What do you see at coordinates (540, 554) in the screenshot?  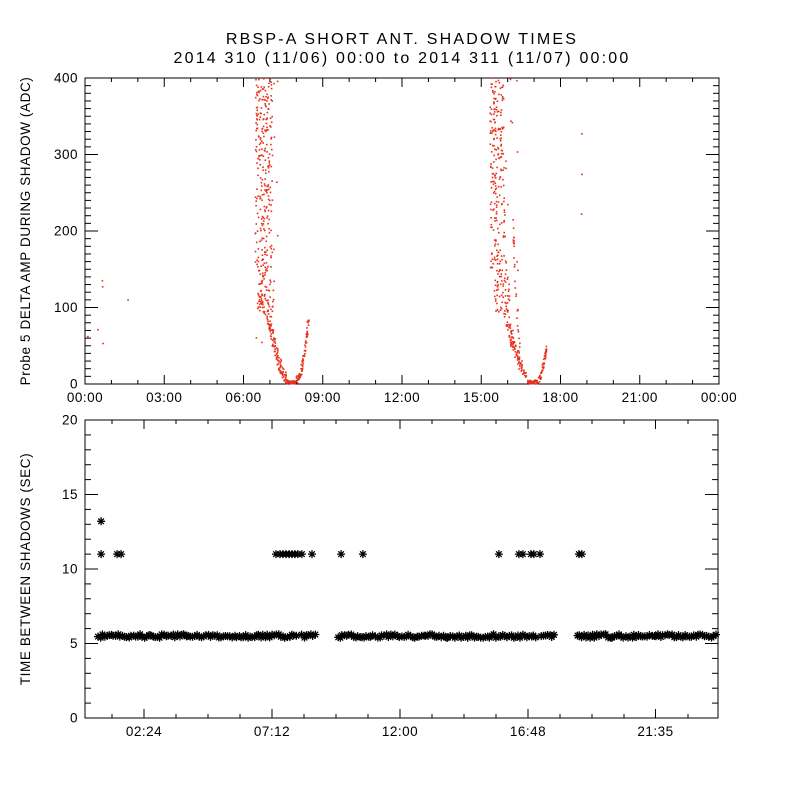 I see `asterisk-point` at bounding box center [540, 554].